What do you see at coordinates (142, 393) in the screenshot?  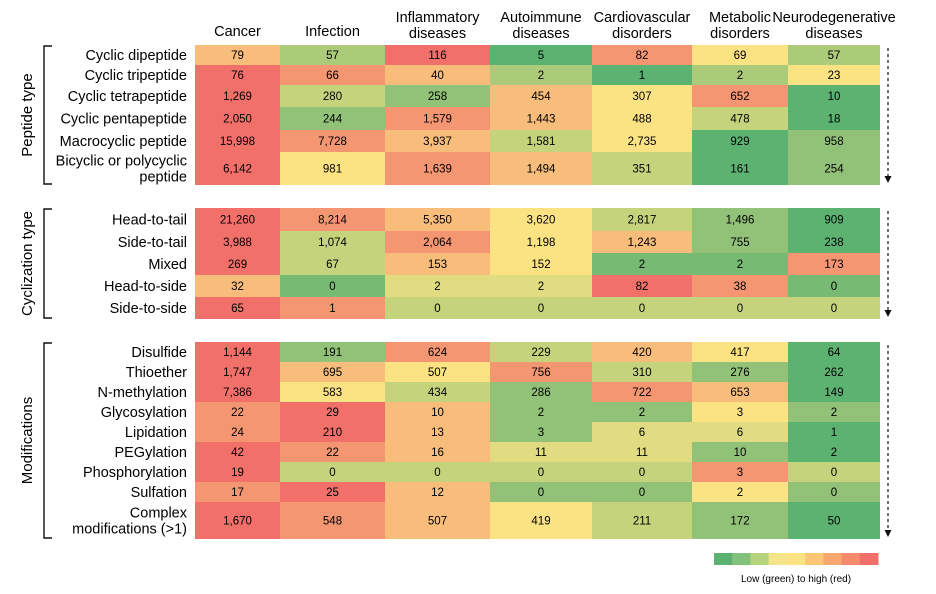 I see `row-label: N-methylation` at bounding box center [142, 393].